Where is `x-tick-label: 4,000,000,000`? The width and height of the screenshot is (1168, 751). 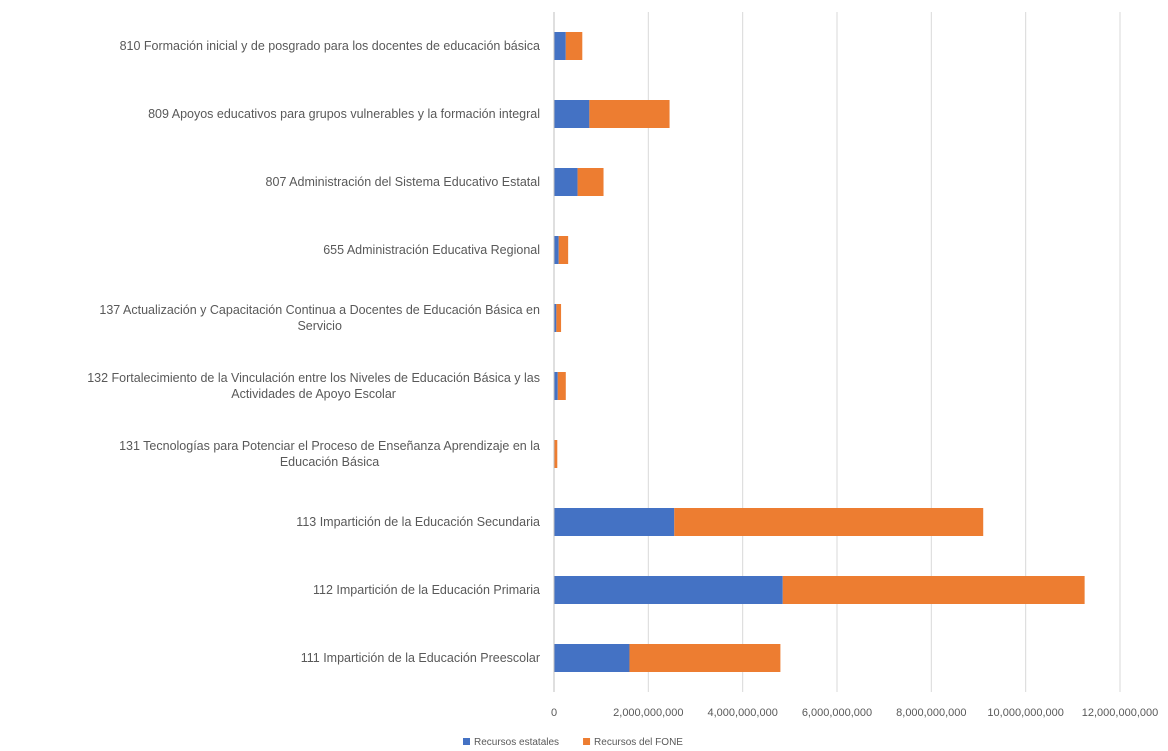 x-tick-label: 4,000,000,000 is located at coordinates (742, 713).